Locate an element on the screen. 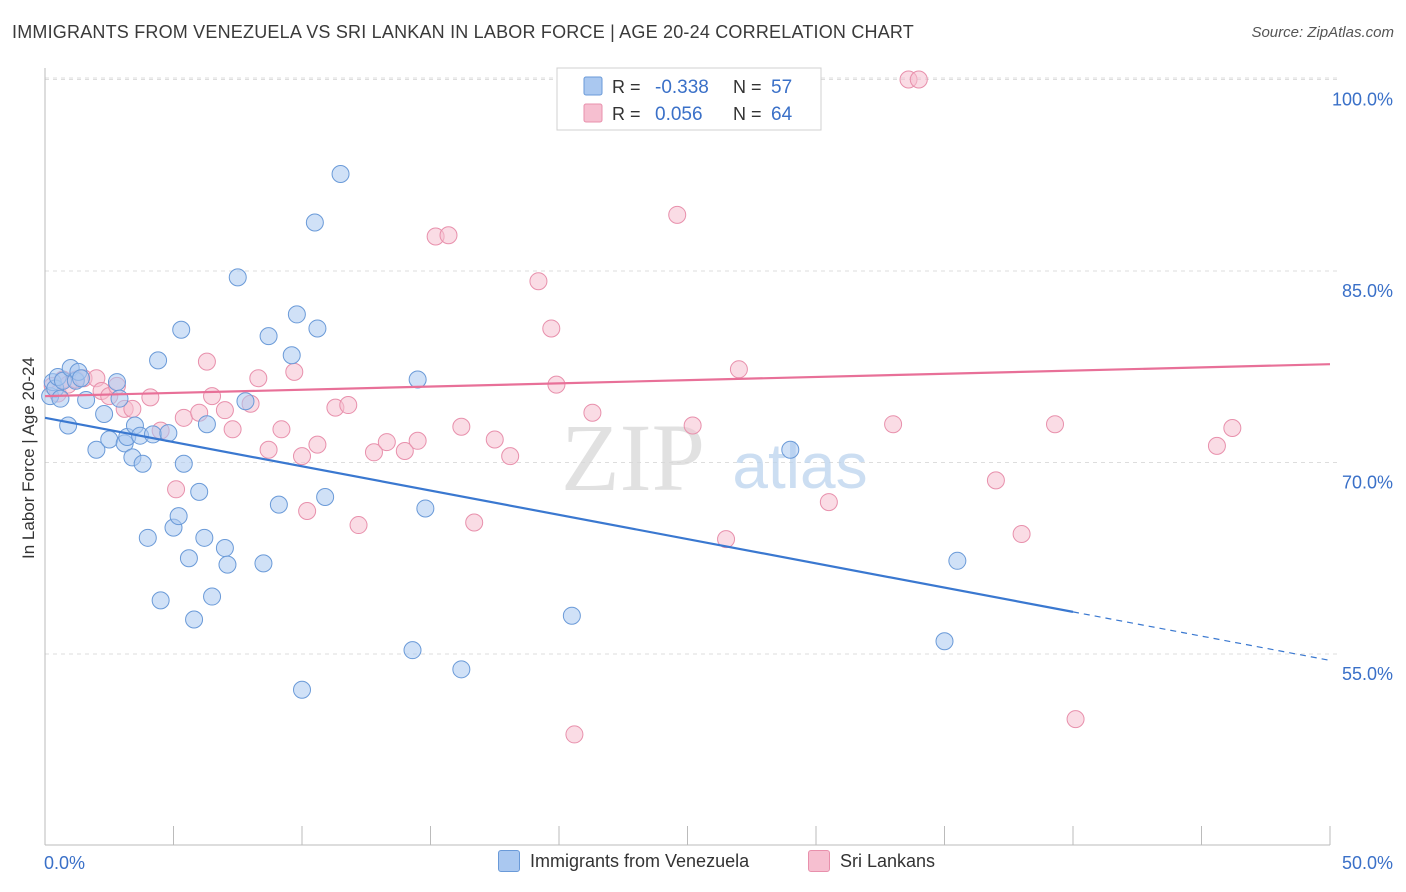 Image resolution: width=1406 pixels, height=892 pixels. y-tick-label: 70.0% is located at coordinates (1367, 483).